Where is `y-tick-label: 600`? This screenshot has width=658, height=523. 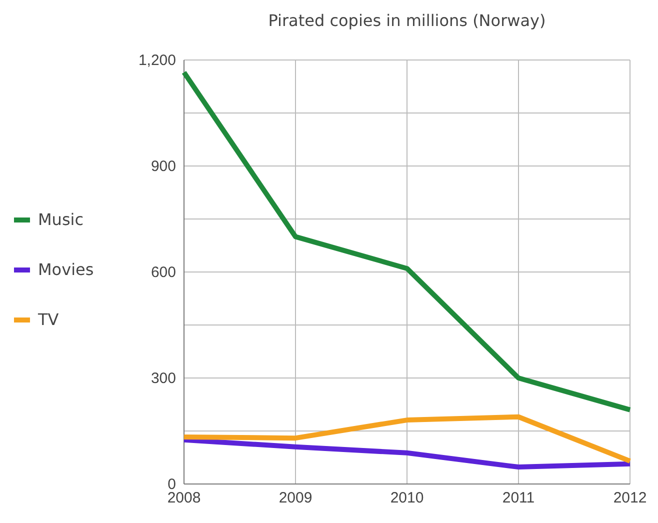
y-tick-label: 600 is located at coordinates (163, 272).